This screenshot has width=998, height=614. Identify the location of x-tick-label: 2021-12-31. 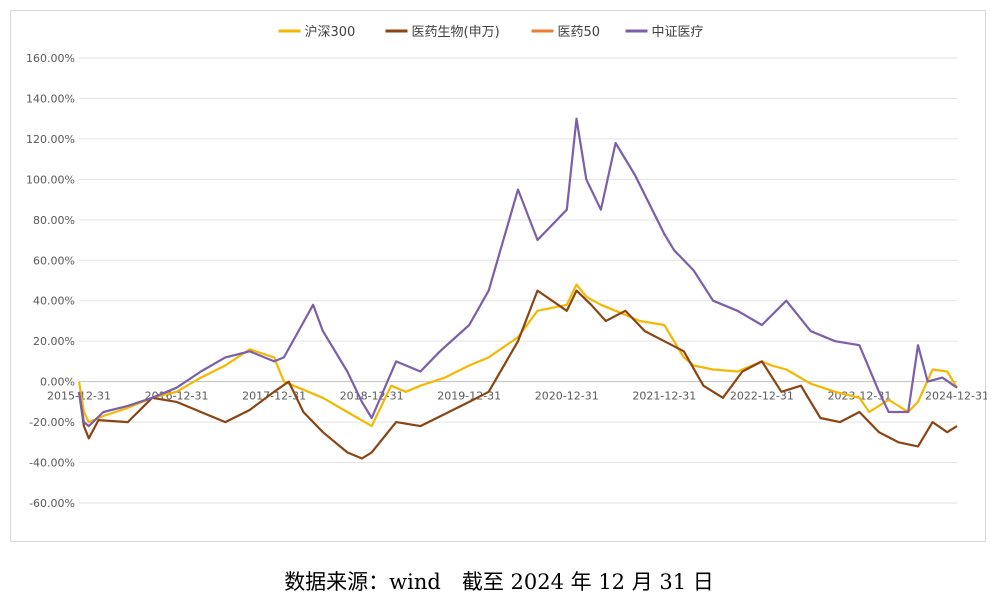
(664, 396).